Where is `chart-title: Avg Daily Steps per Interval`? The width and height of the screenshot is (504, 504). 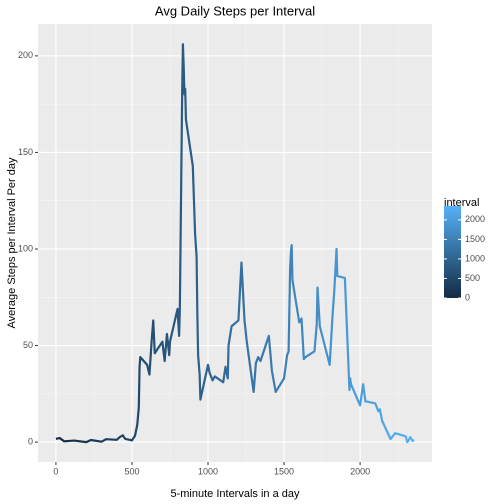
chart-title: Avg Daily Steps per Interval is located at coordinates (235, 10).